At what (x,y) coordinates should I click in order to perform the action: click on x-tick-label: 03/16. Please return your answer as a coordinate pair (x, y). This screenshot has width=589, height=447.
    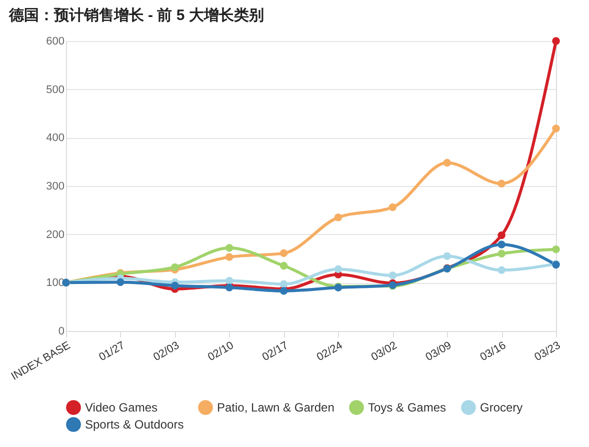
    Looking at the image, I should click on (493, 352).